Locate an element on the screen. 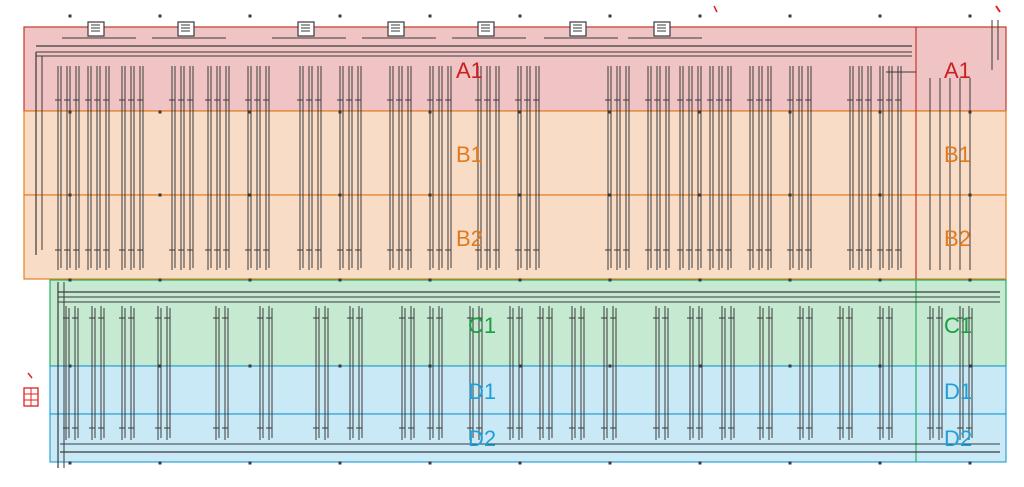 The height and width of the screenshot is (487, 1024). zone-label-a1: A1 is located at coordinates (469, 70).